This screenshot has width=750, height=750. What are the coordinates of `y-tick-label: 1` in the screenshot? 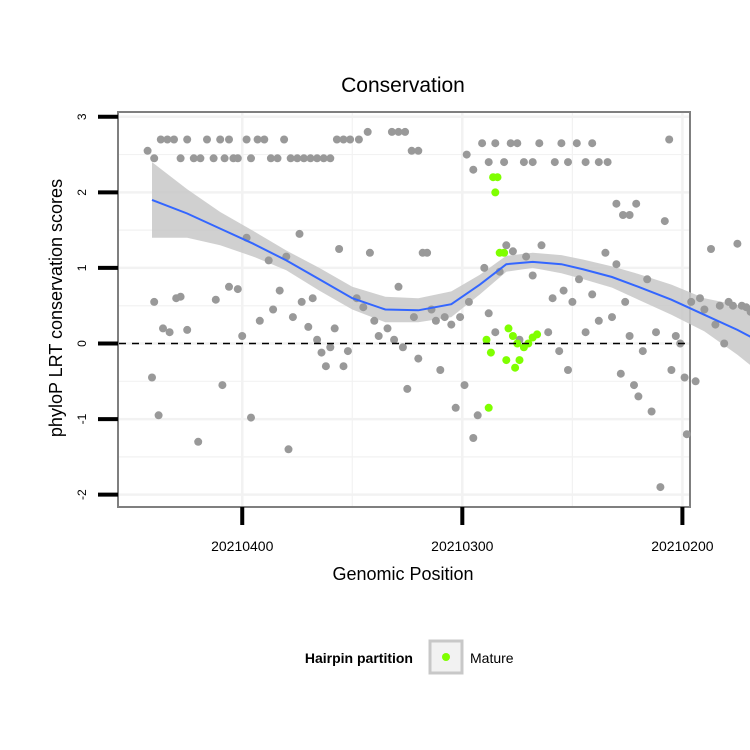 It's located at (82, 267).